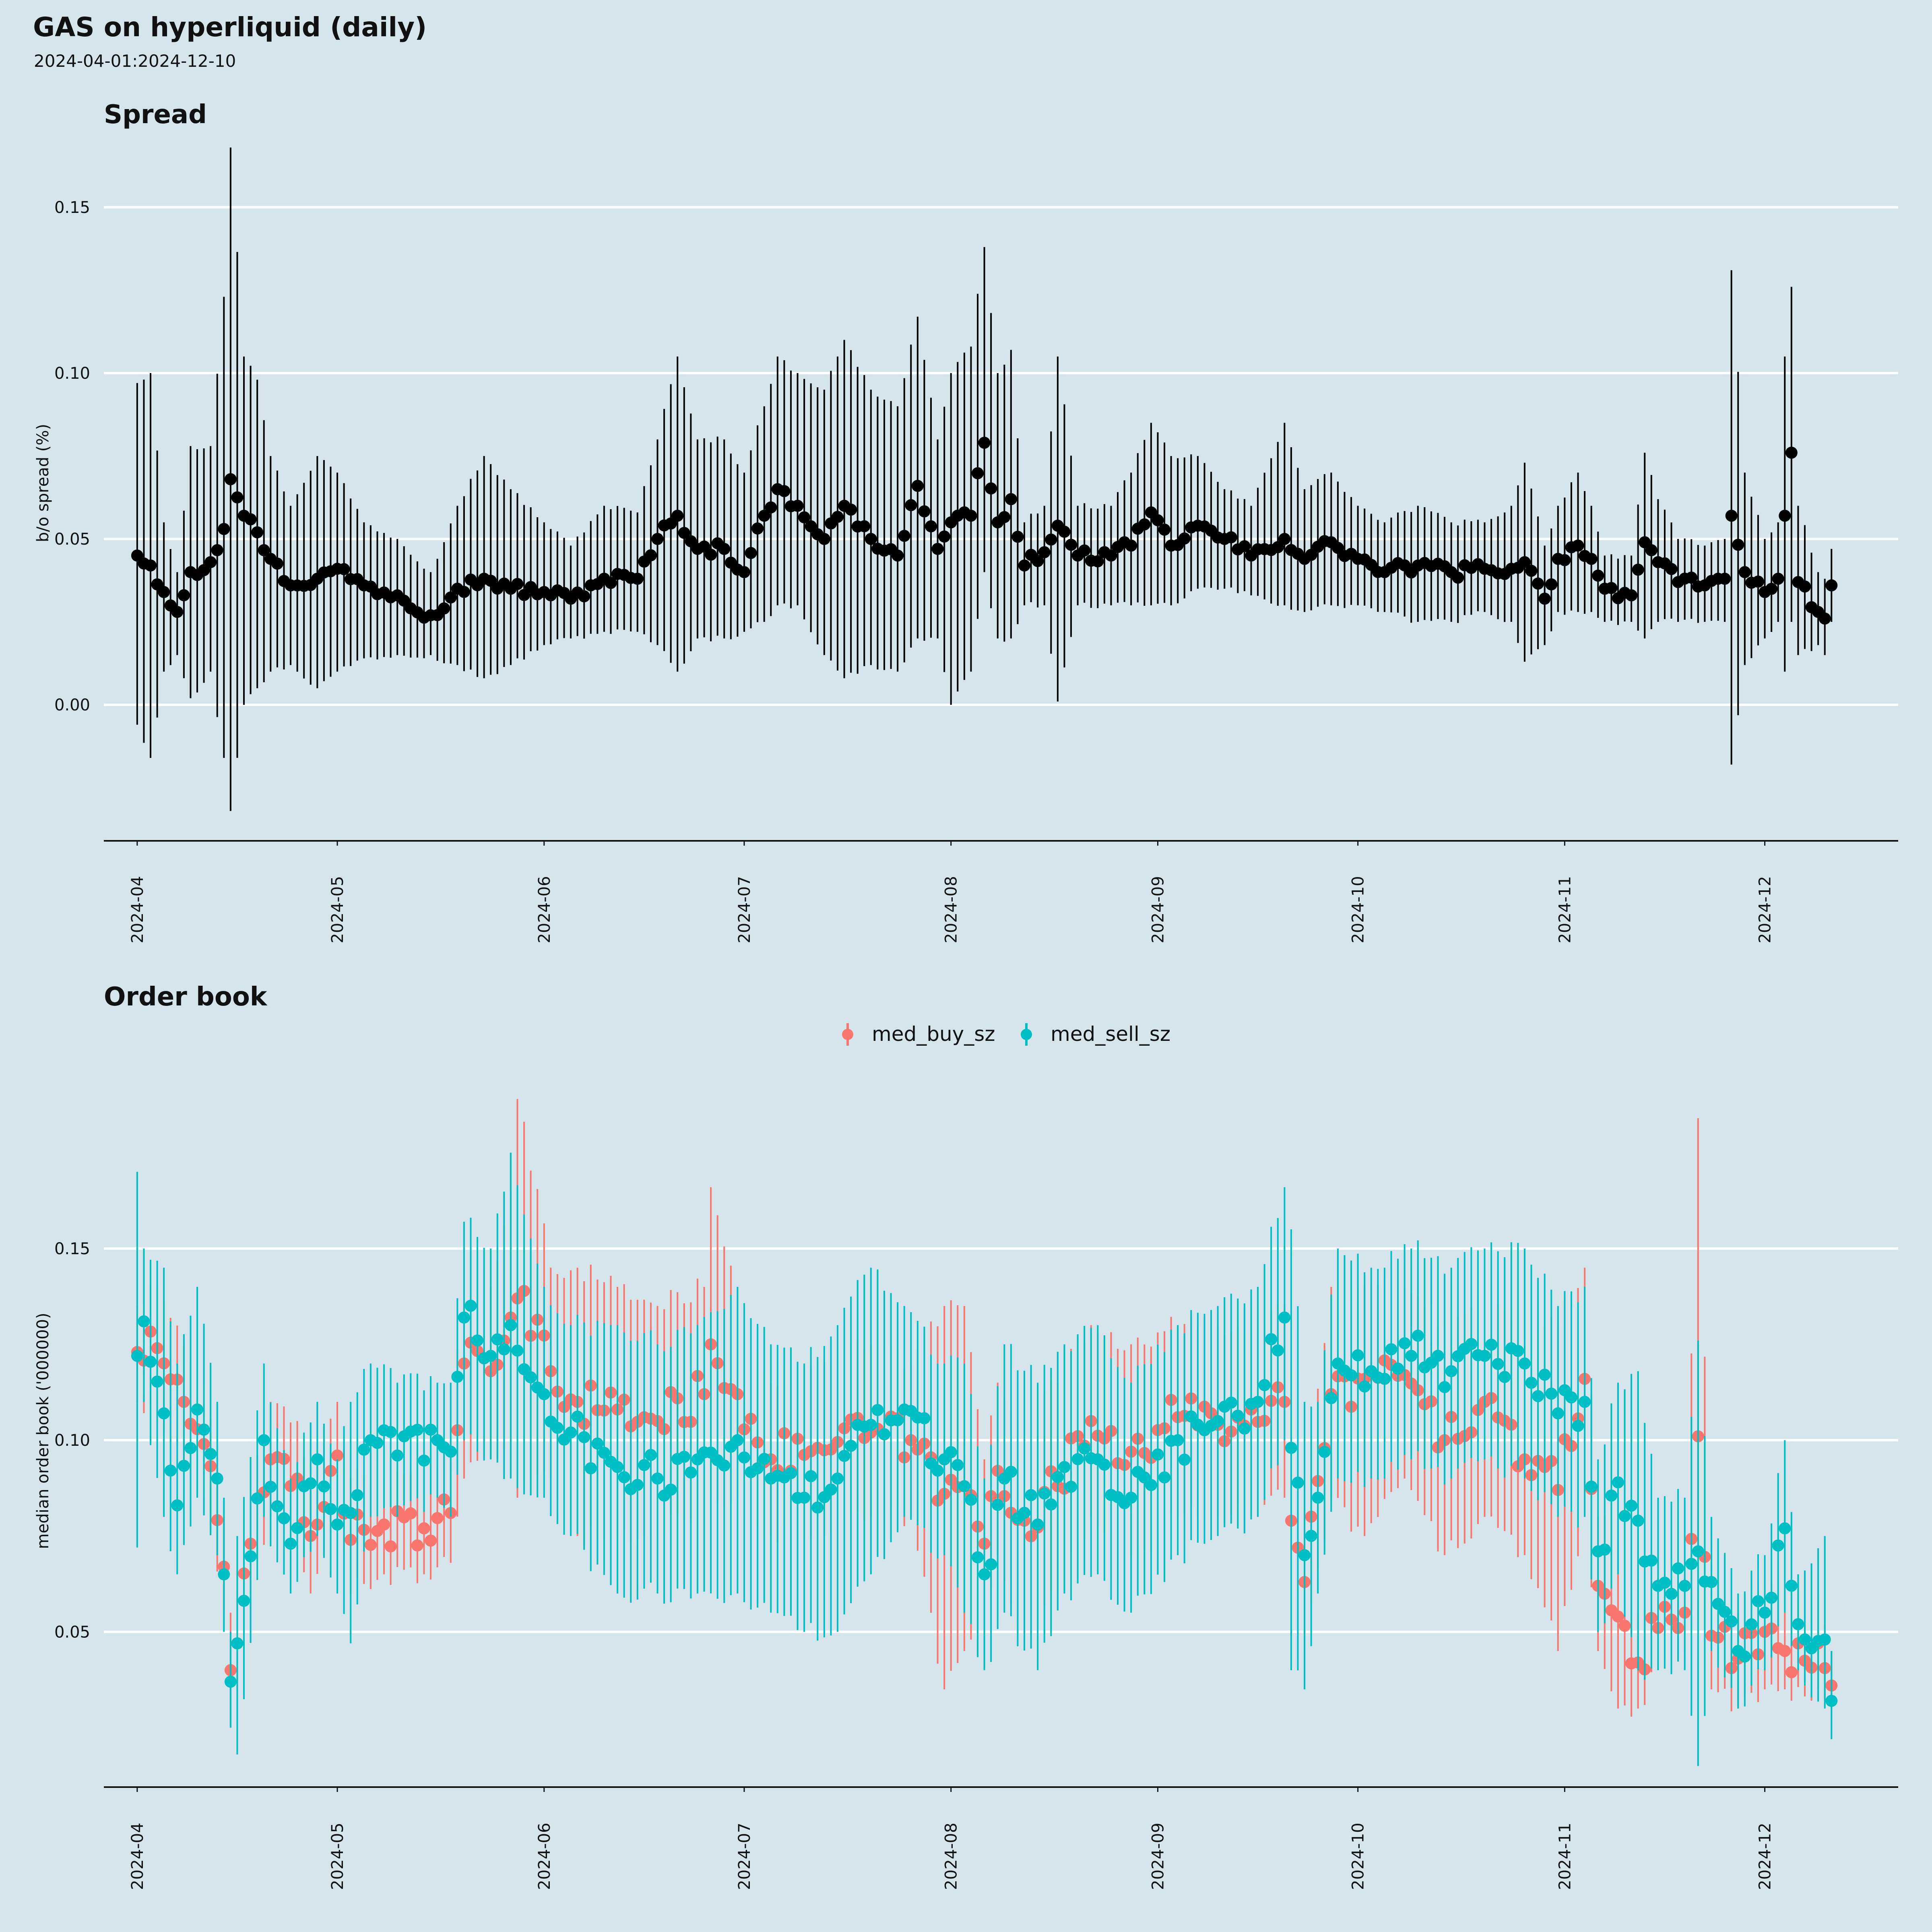 Image resolution: width=1932 pixels, height=1932 pixels. I want to click on order-book-x-tick-label: 2024-08, so click(951, 1856).